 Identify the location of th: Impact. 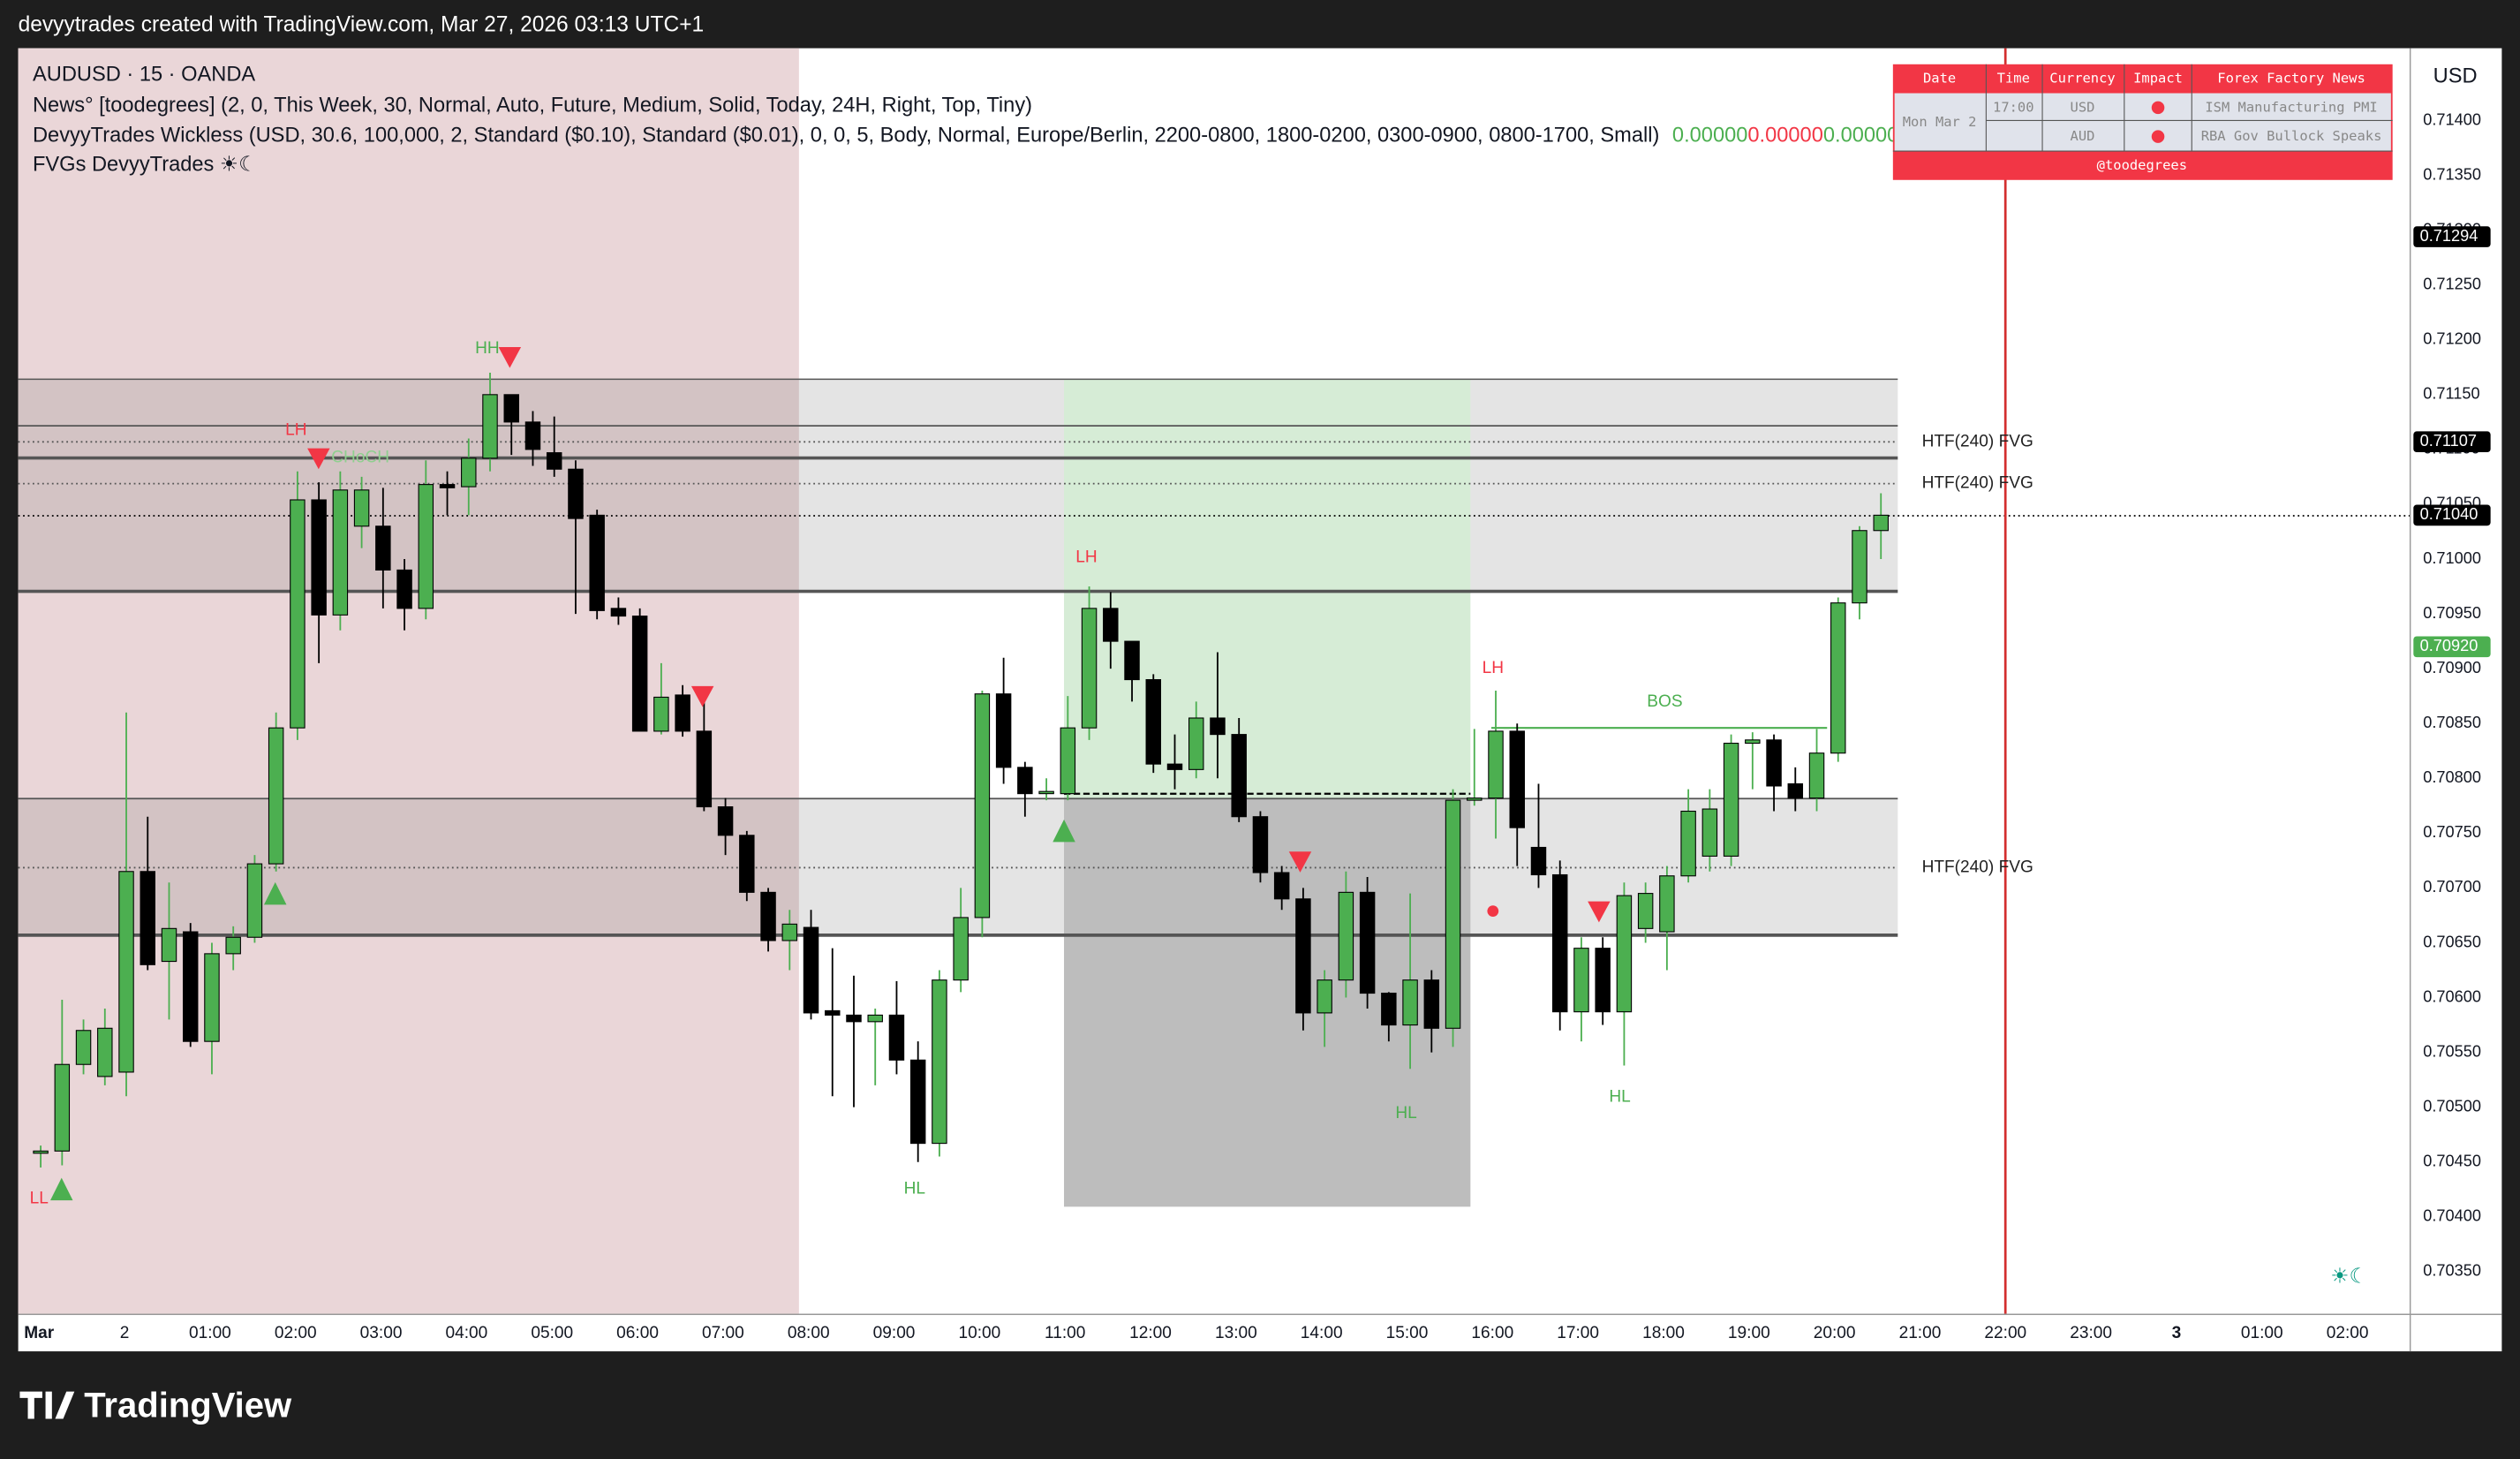
(2158, 79).